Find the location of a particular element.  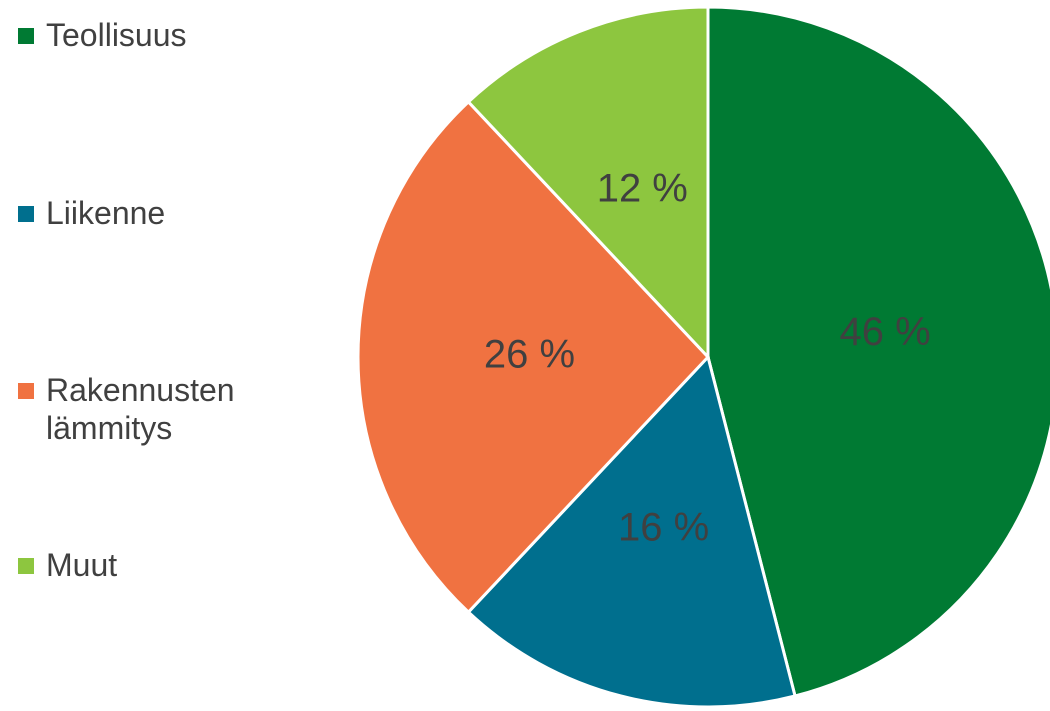

data-label: 12 % is located at coordinates (642, 189).